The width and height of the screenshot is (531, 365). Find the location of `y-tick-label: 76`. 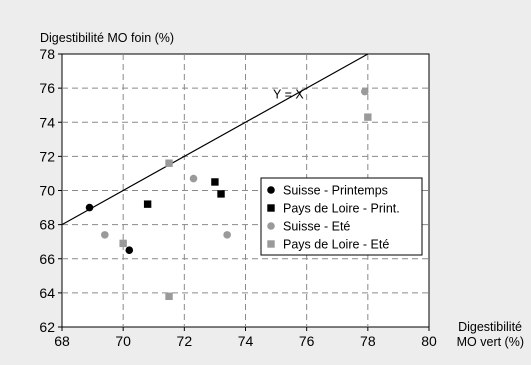

y-tick-label: 76 is located at coordinates (47, 88).